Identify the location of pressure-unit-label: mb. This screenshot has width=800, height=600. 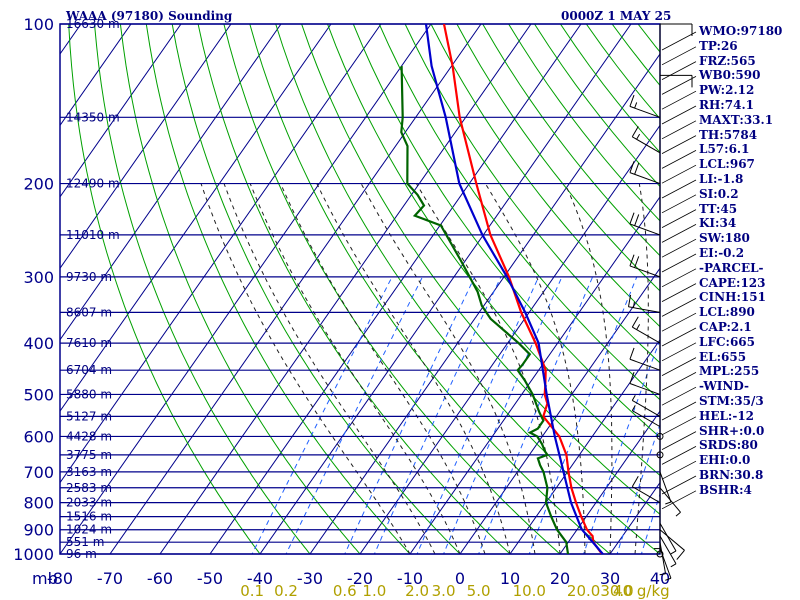
(45, 578).